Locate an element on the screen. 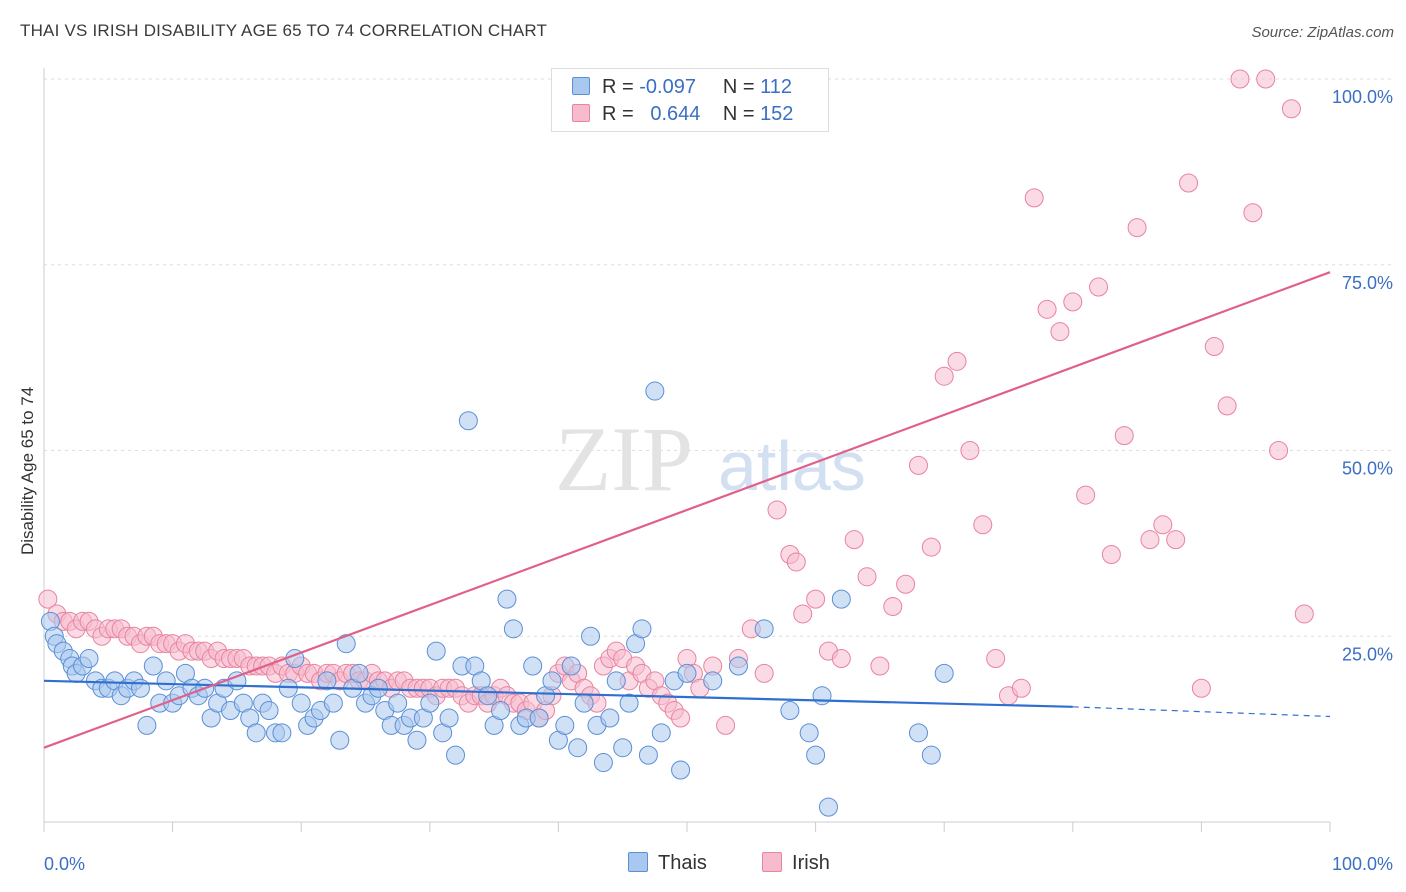 This screenshot has height=892, width=1406. y-tick-label: 25.0% is located at coordinates (1367, 654).